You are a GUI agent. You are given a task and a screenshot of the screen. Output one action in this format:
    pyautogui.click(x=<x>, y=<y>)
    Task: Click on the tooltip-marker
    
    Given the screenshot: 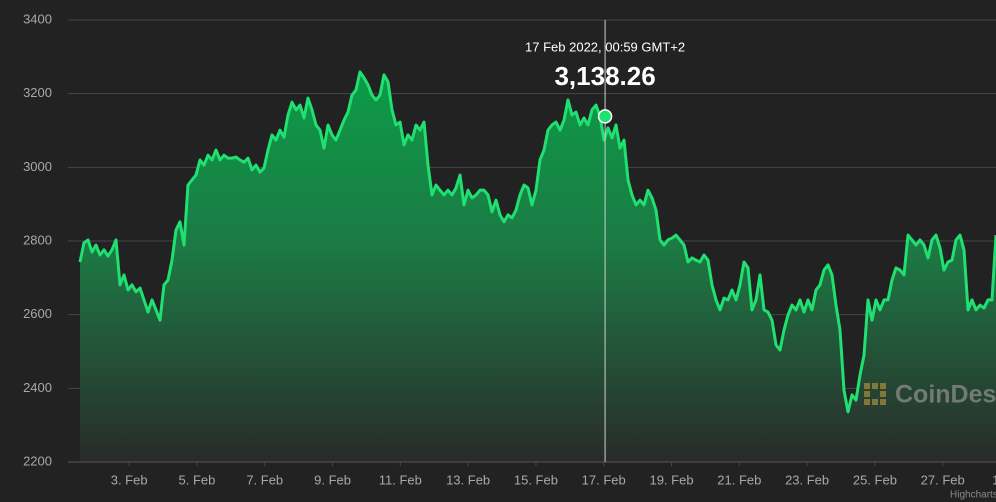 What is the action you would take?
    pyautogui.click(x=605, y=116)
    